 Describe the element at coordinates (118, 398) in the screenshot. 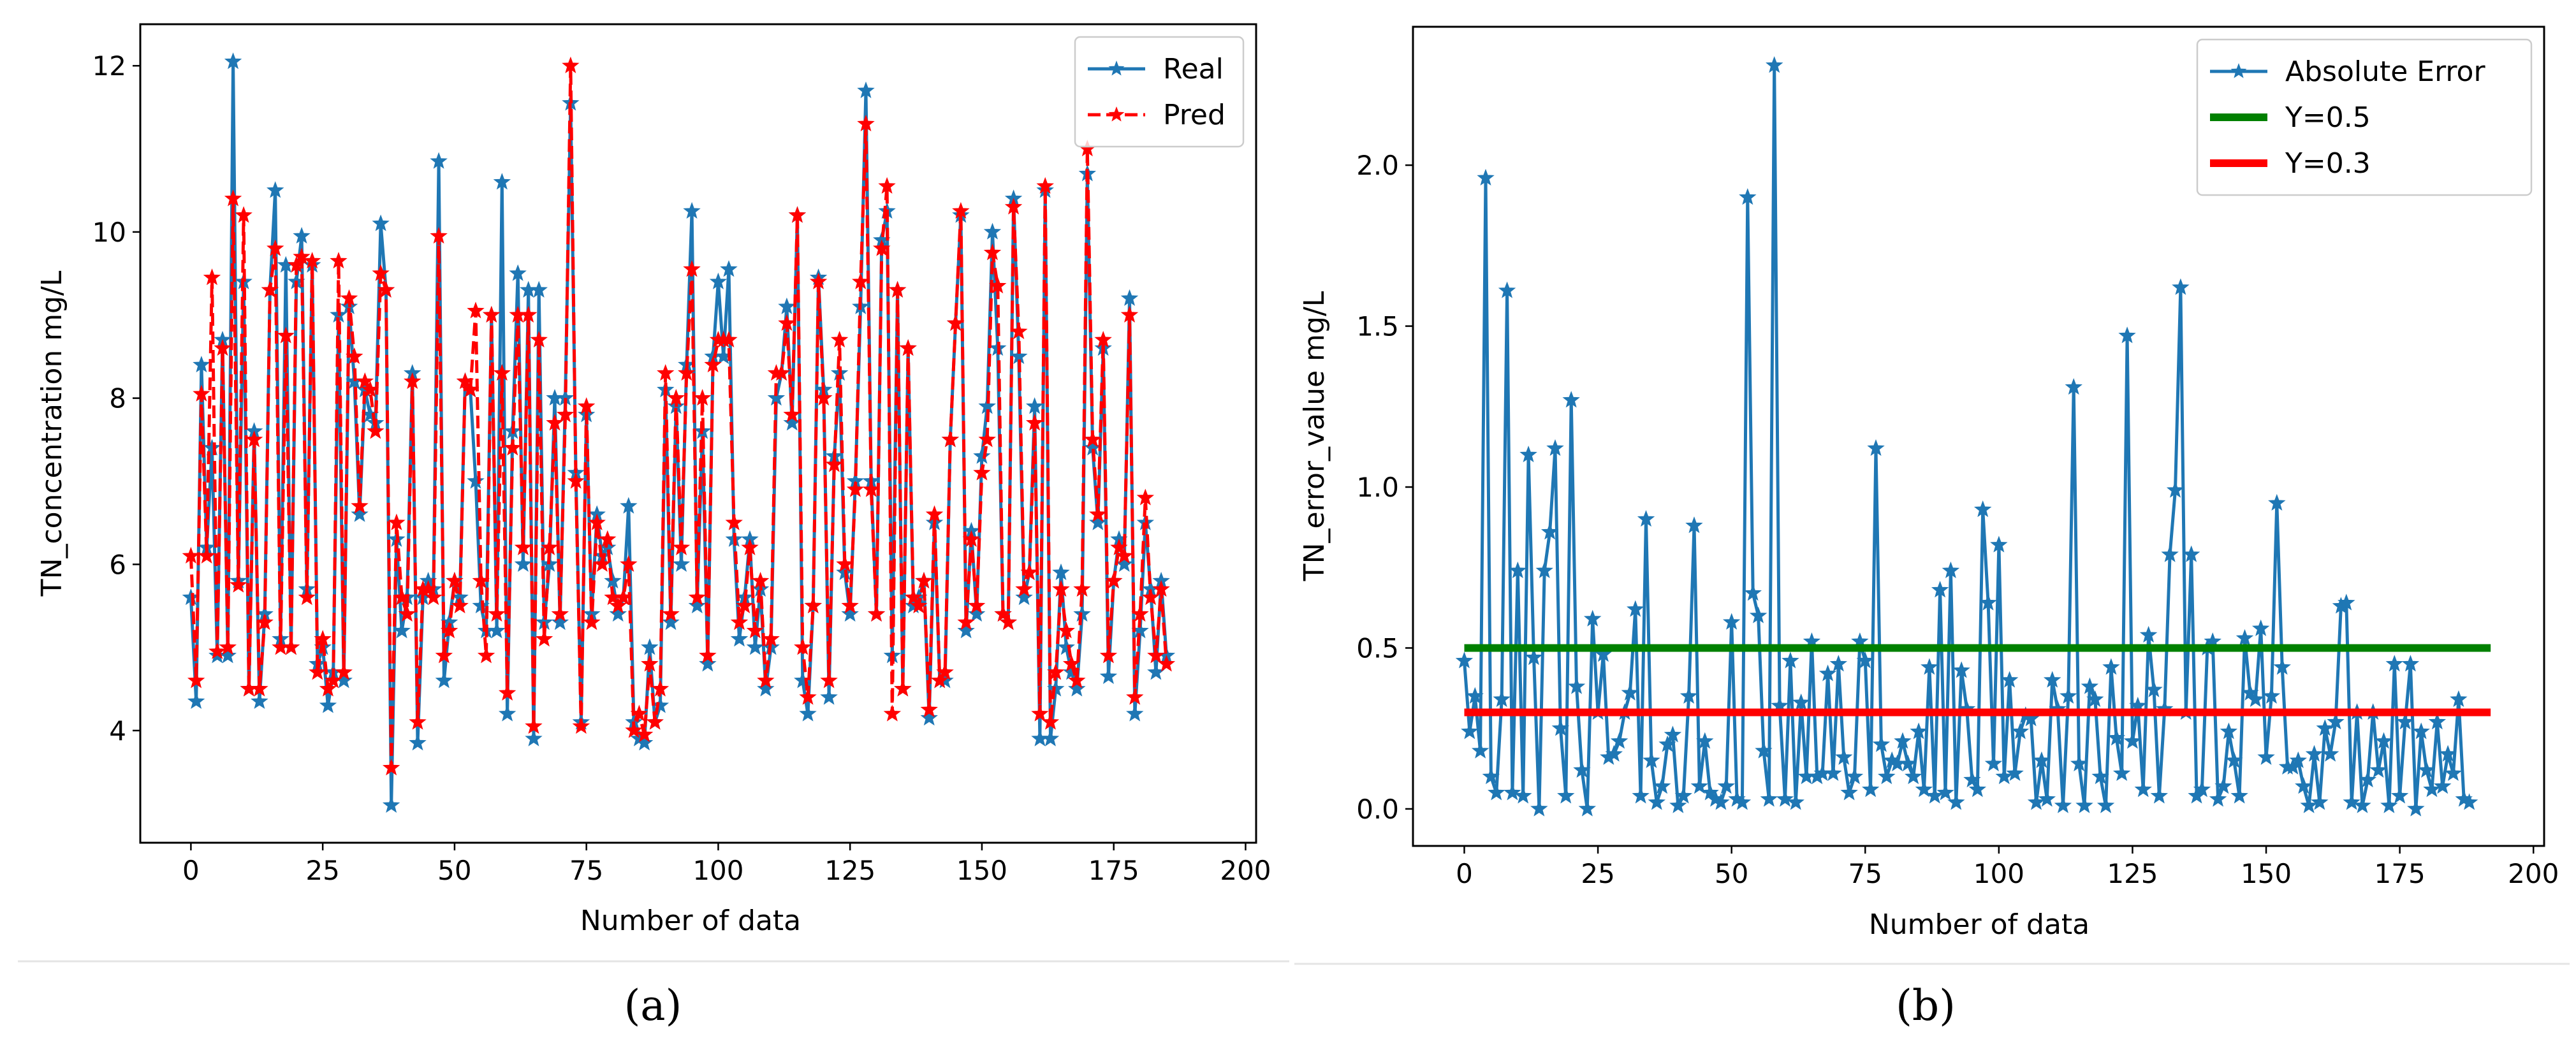

I see `a-y-tick-label-2: 8` at that location.